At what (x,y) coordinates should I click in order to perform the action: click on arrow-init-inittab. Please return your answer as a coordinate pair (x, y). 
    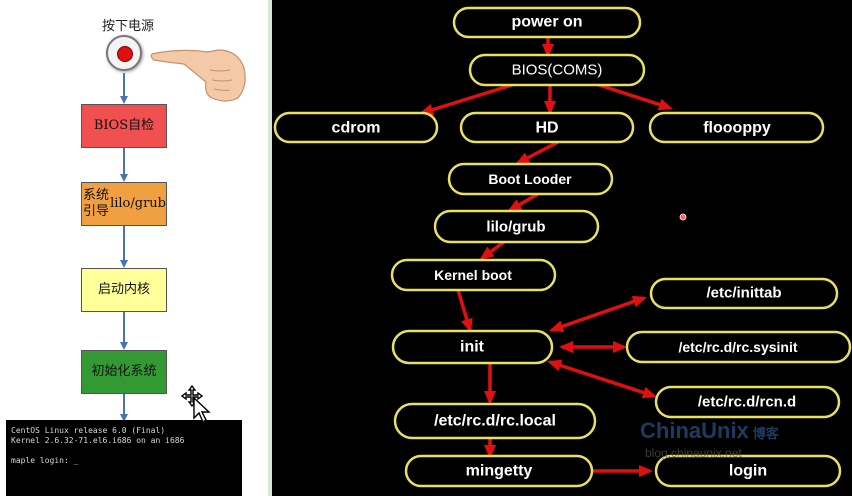
    Looking at the image, I should click on (598, 314).